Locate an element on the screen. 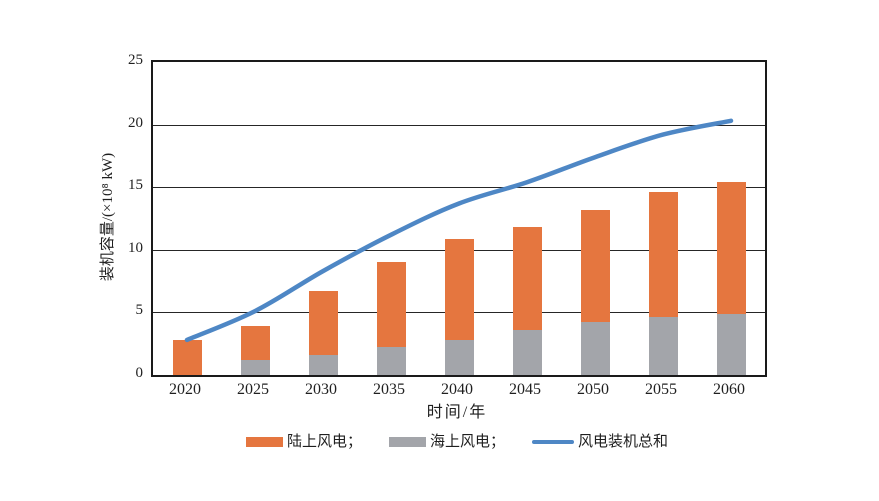 The width and height of the screenshot is (879, 501). legend-item-onshore: 陆上风电； is located at coordinates (303, 442).